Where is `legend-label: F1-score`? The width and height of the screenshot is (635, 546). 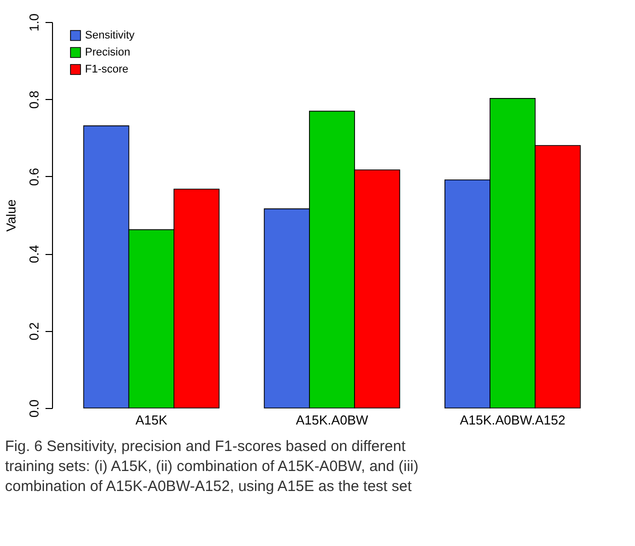
legend-label: F1-score is located at coordinates (106, 70).